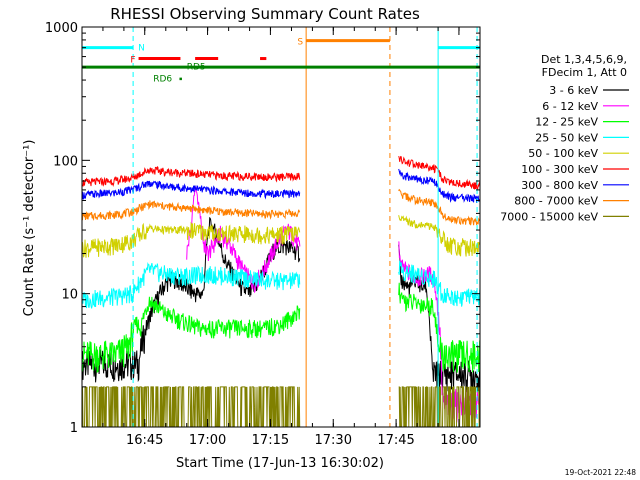 The width and height of the screenshot is (640, 480). What do you see at coordinates (196, 68) in the screenshot?
I see `flag-rd5-label: RD5` at bounding box center [196, 68].